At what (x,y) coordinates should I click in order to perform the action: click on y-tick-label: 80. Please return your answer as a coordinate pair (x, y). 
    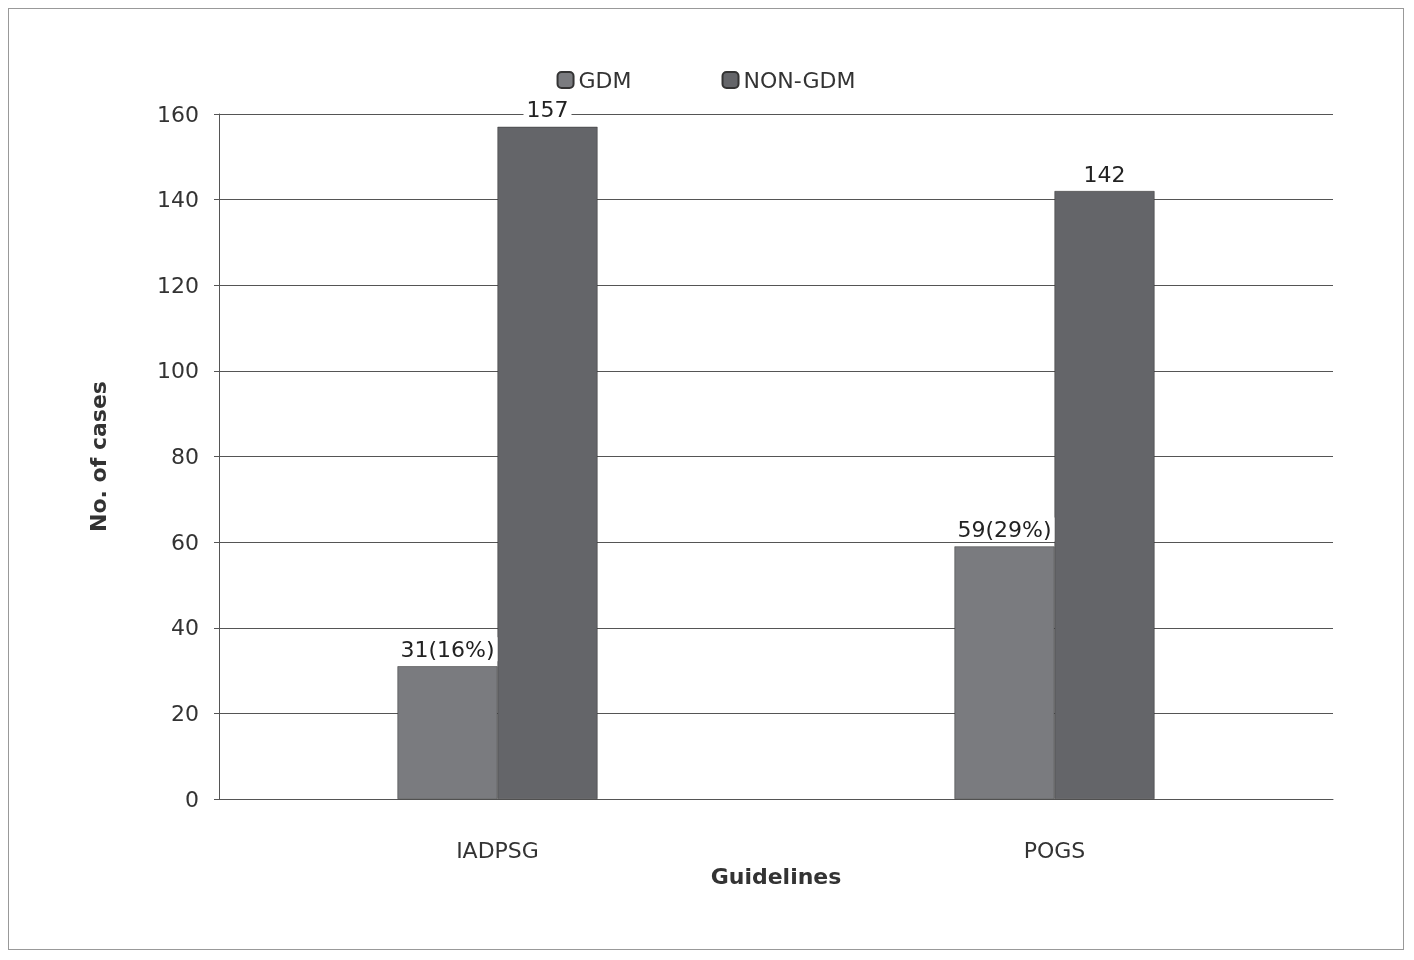
    Looking at the image, I should click on (185, 456).